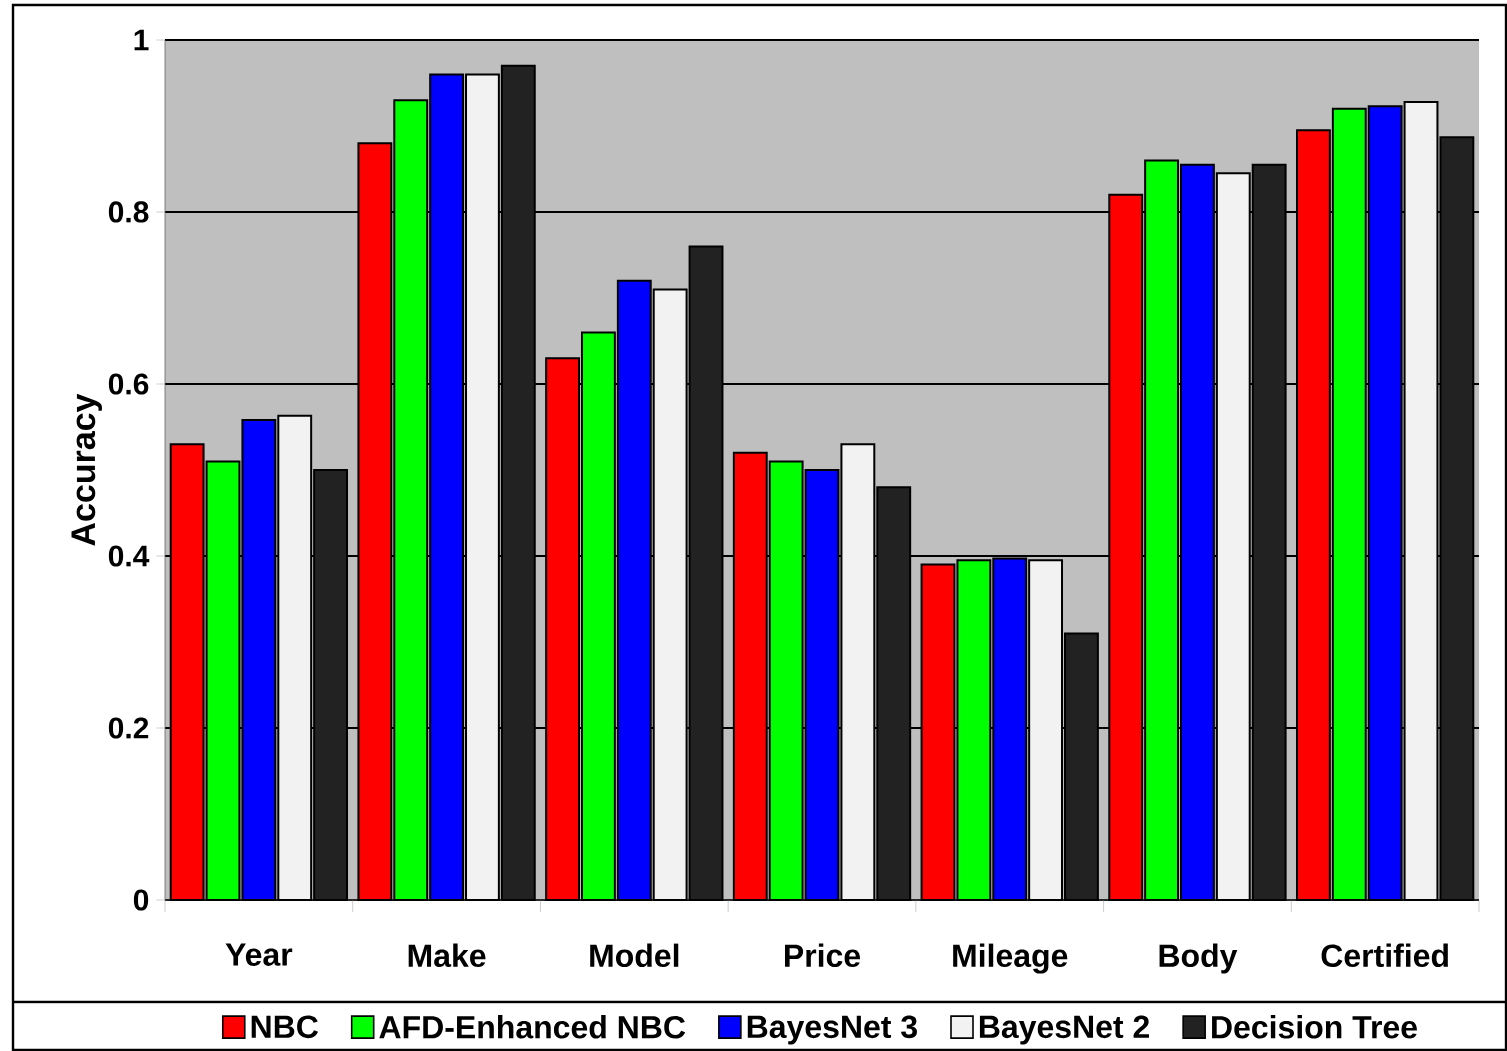  I want to click on x-tick-label: Make, so click(447, 955).